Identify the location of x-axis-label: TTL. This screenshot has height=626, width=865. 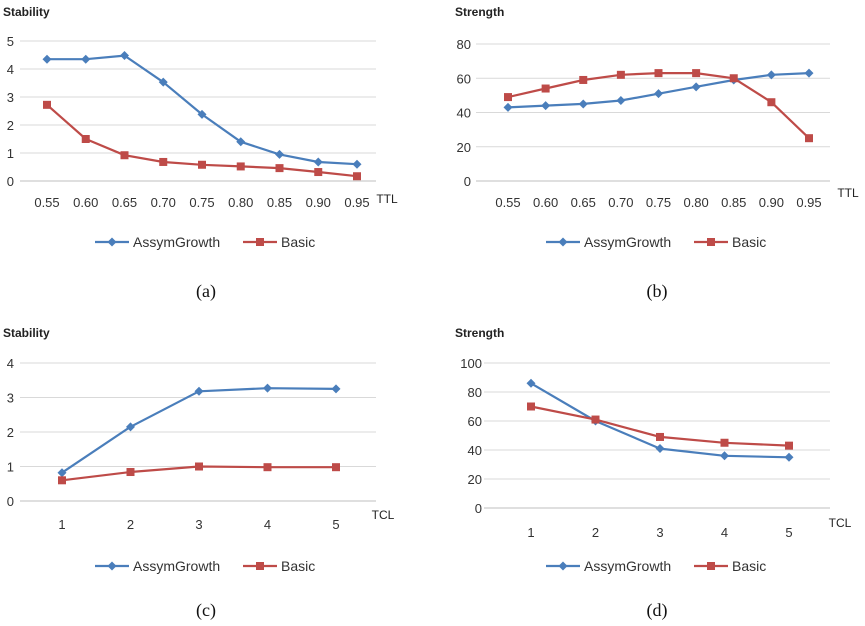
(387, 199).